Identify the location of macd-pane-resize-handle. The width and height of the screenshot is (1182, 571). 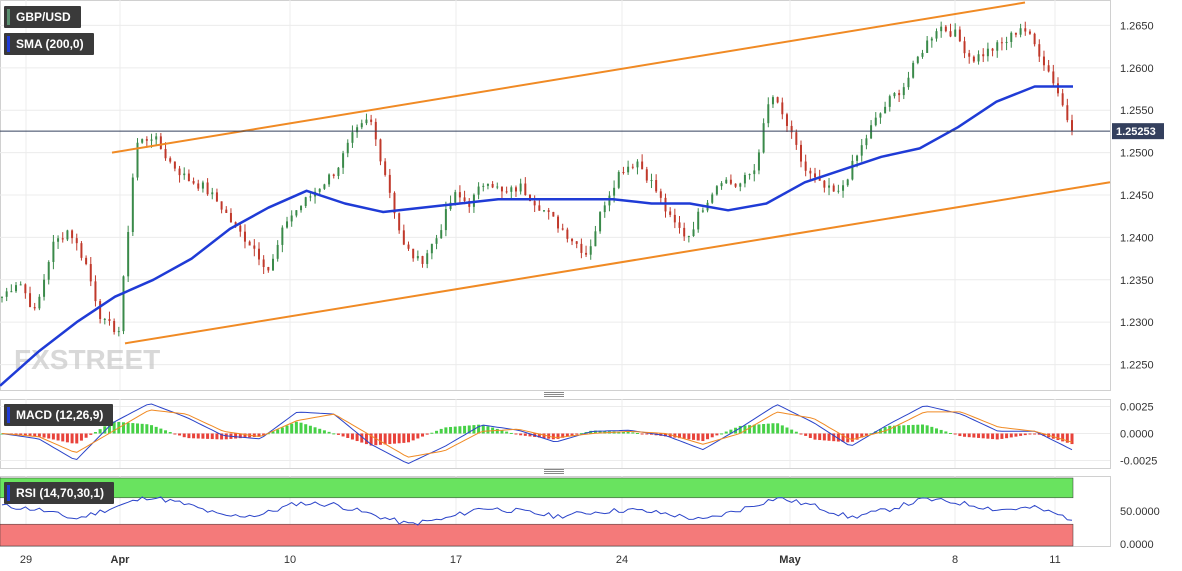
(554, 394).